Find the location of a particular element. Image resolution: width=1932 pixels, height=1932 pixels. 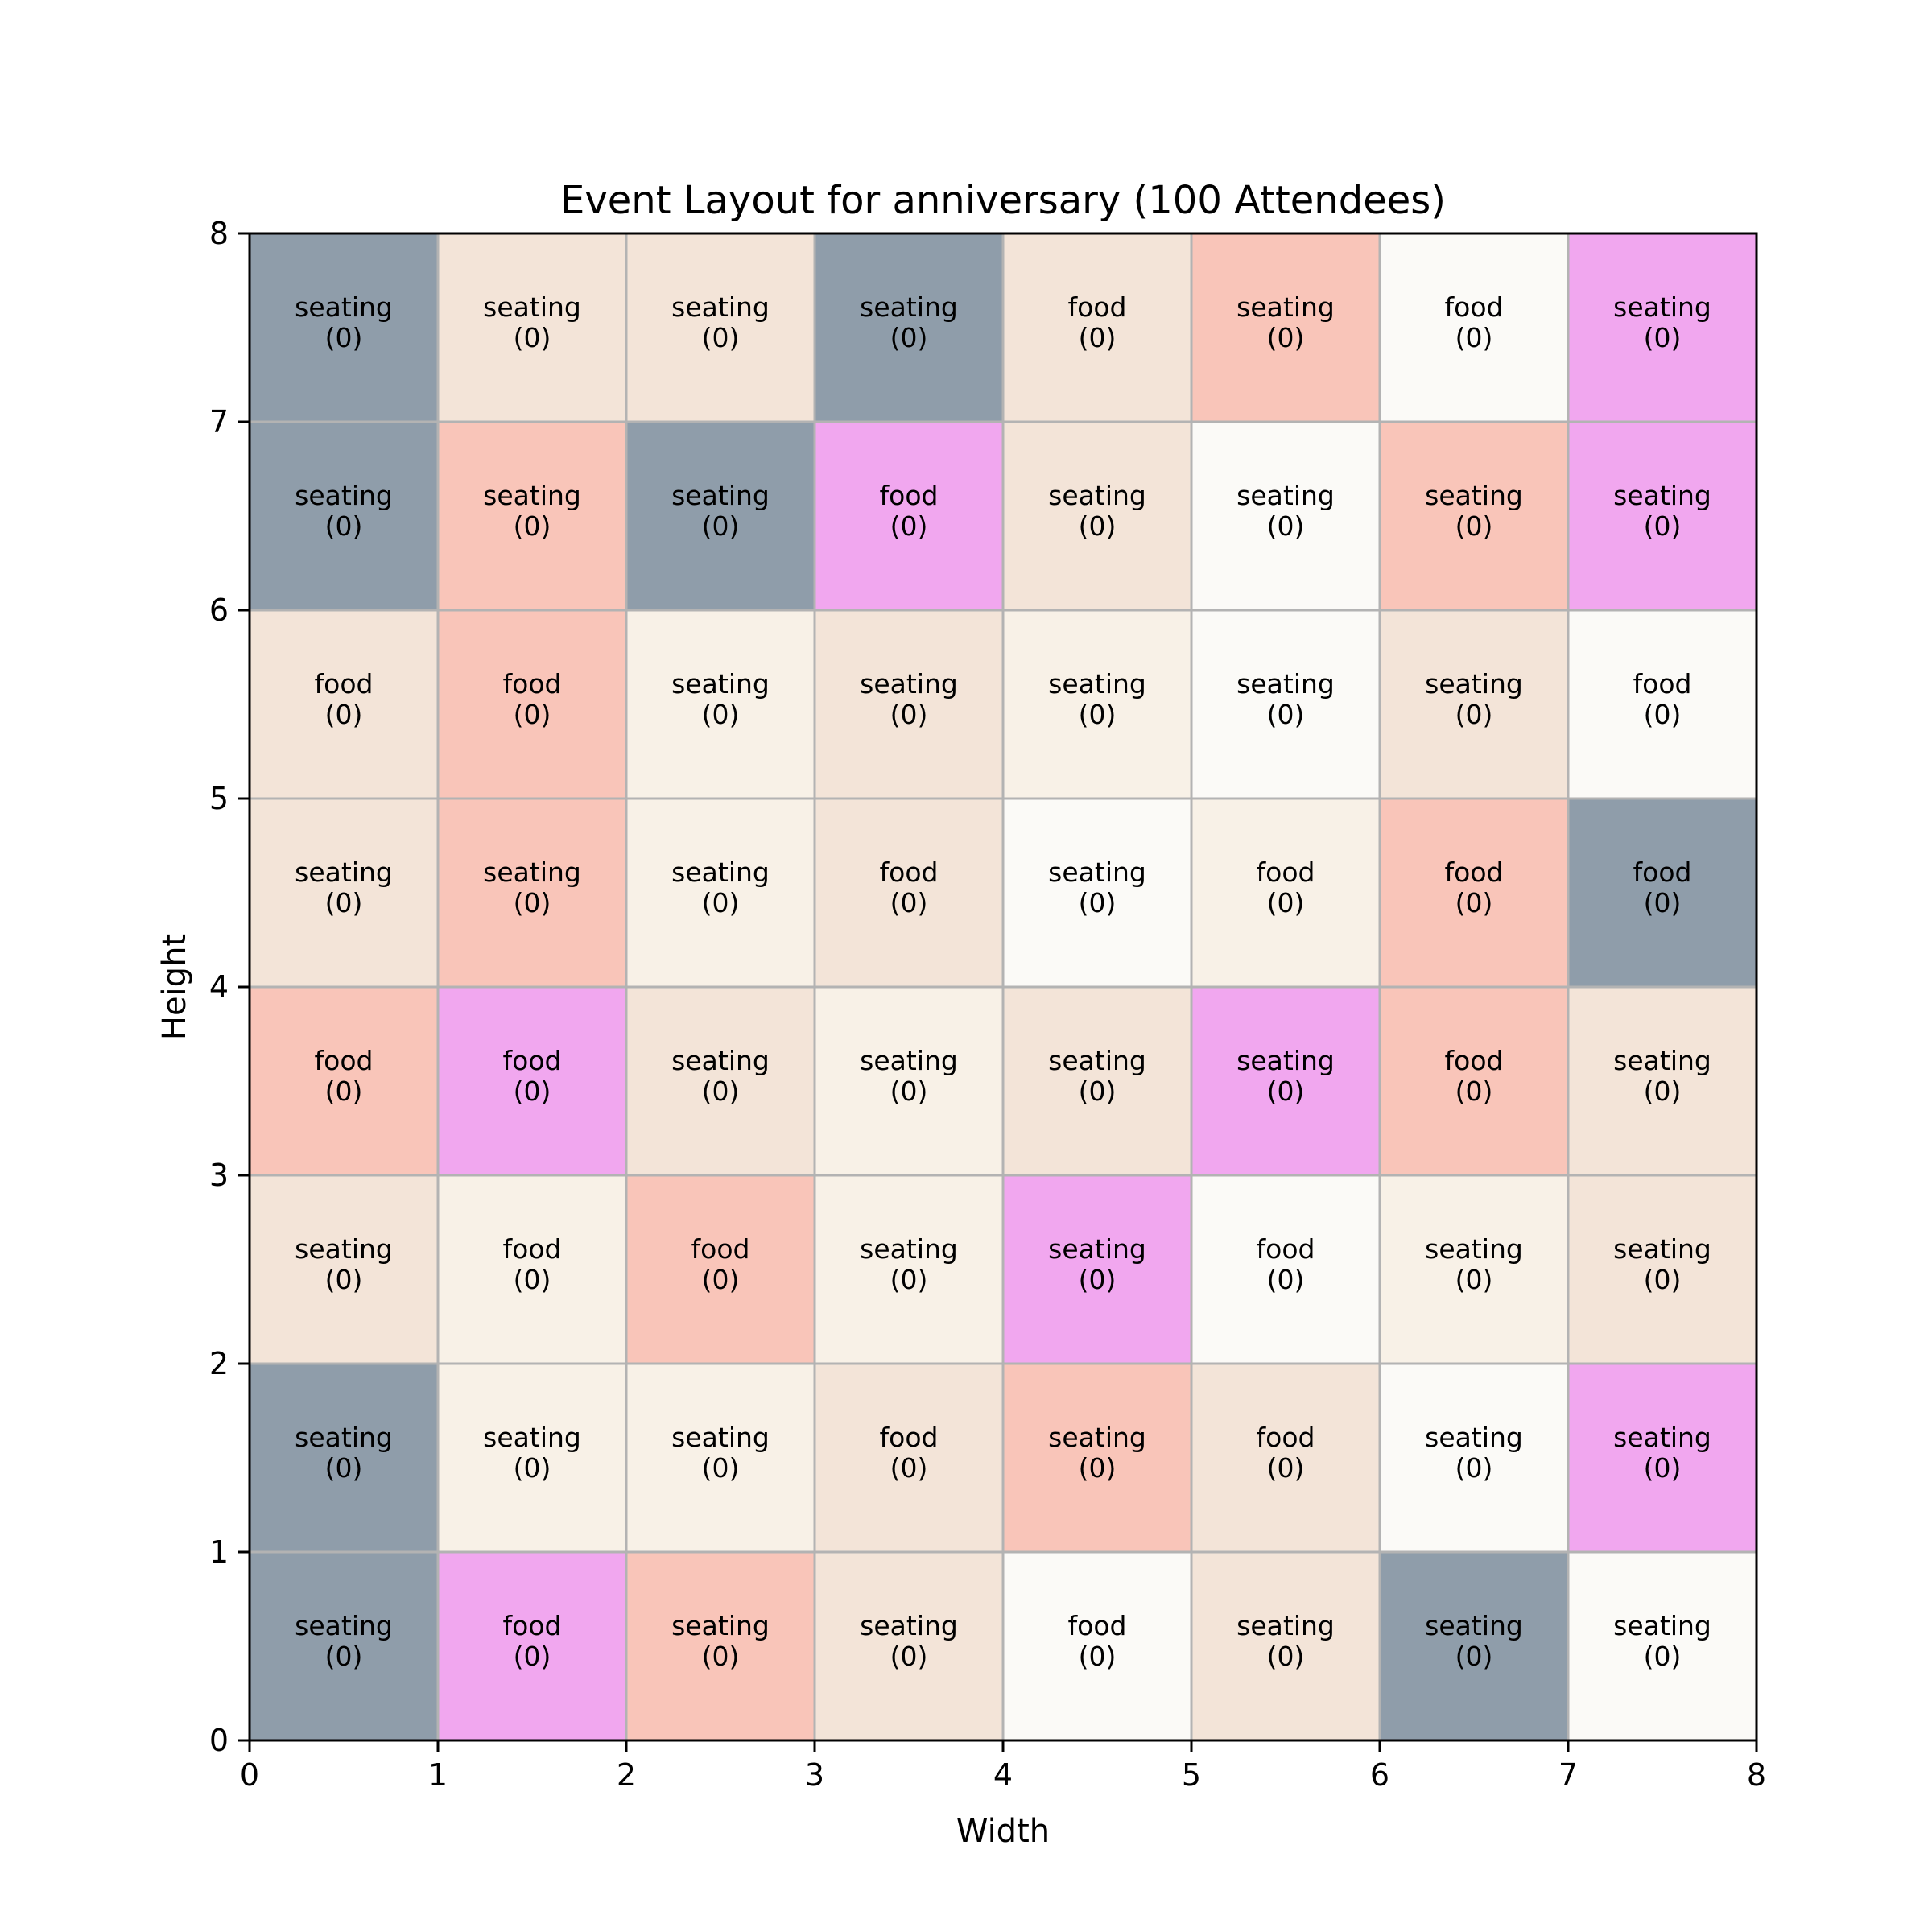

y-tick-label: 1 is located at coordinates (219, 1552).